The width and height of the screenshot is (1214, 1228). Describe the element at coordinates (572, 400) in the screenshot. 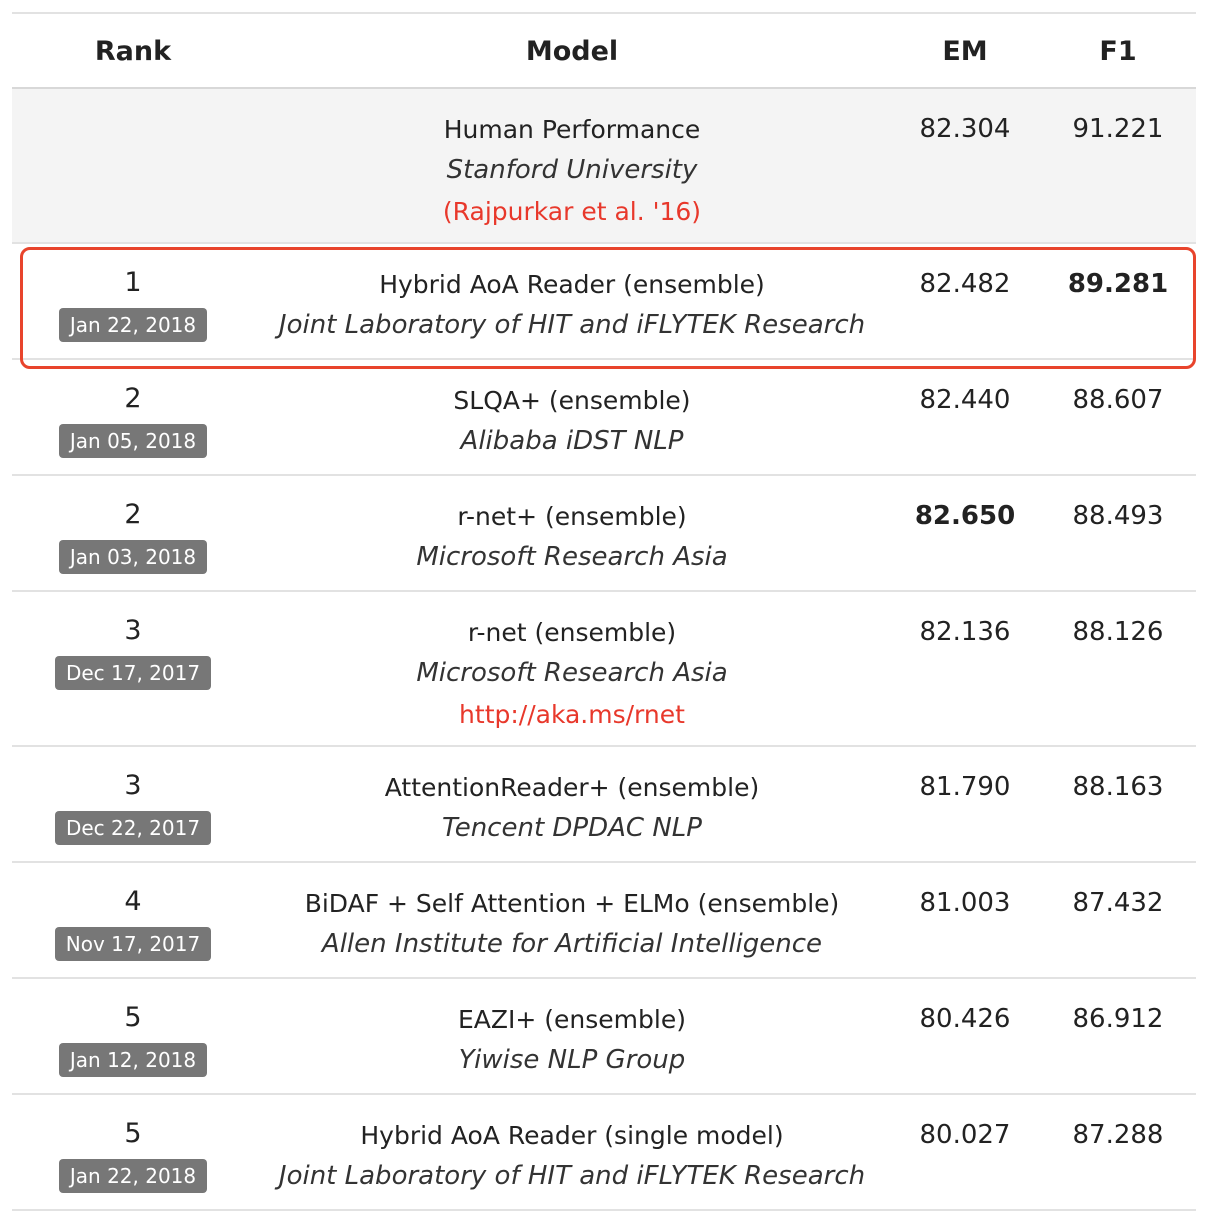

I see `model-name: SLQA+ (ensemble)` at that location.